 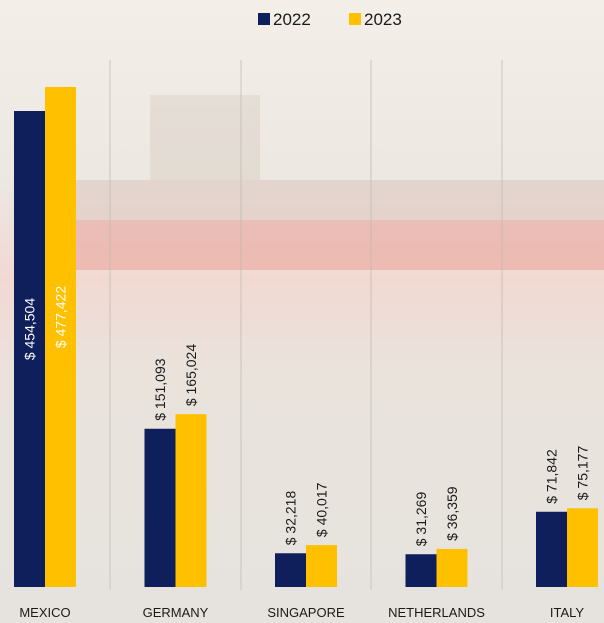 I want to click on value-label: $ 454,504, so click(x=30, y=329).